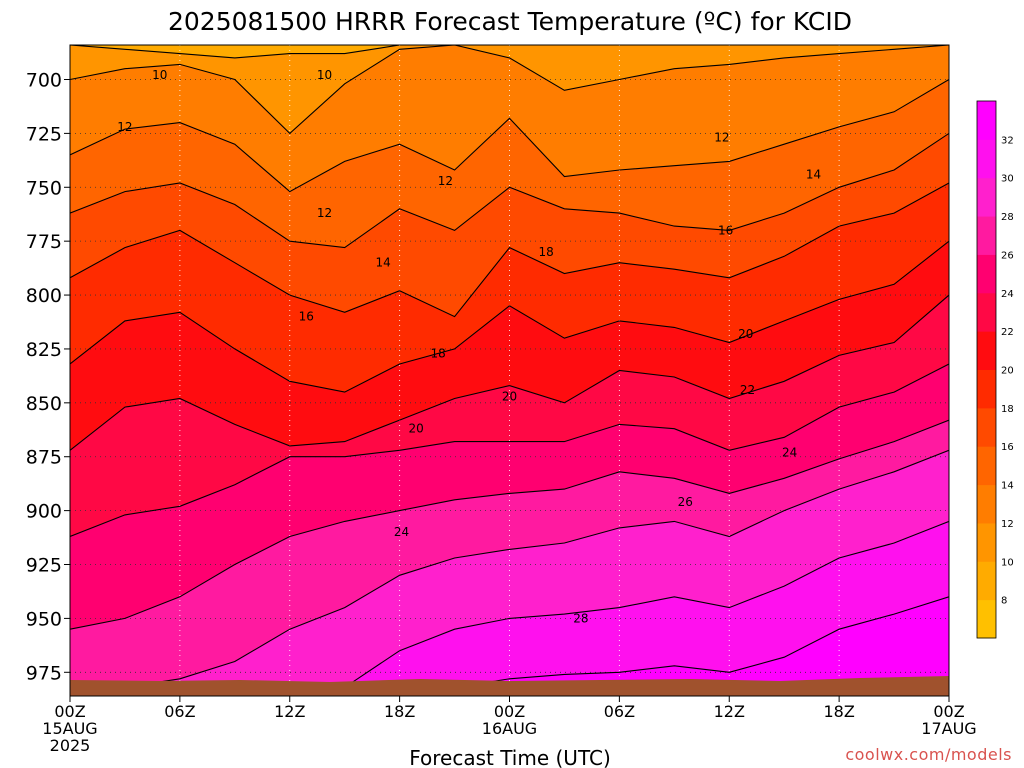 This screenshot has height=768, width=1024. I want to click on colorbar-tick-label: 28, so click(1007, 217).